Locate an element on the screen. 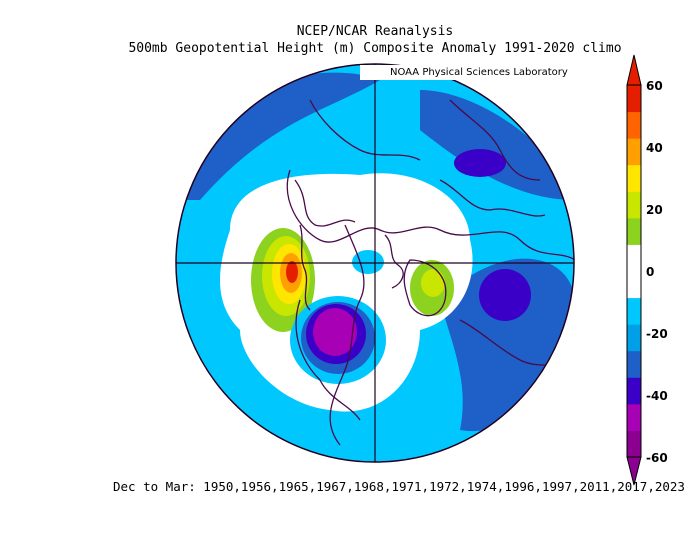  colorbar-label-minus60: -60 is located at coordinates (657, 458).